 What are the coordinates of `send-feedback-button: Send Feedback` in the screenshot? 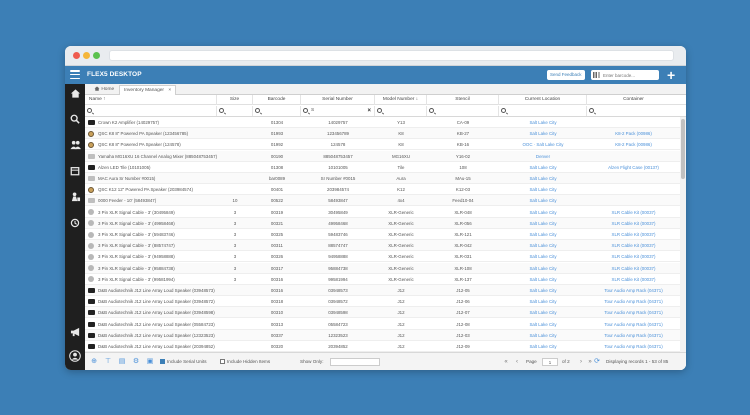 It's located at (566, 75).